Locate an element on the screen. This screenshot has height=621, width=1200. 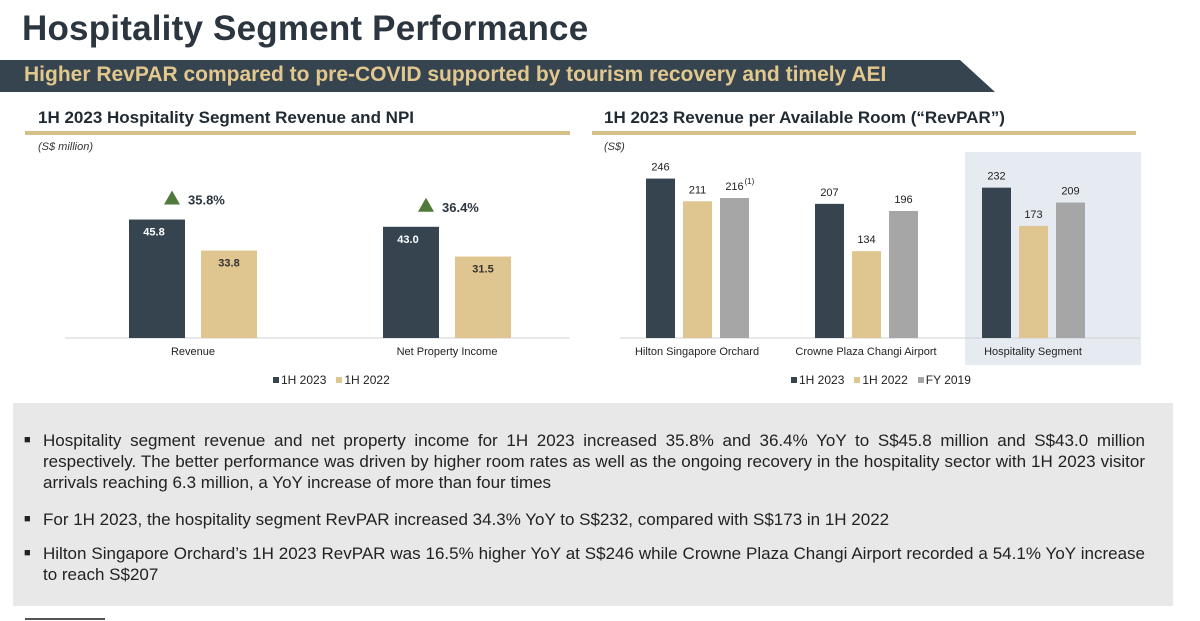
right-chart-legend: 1H 2023 1H 2022 FY 2019 is located at coordinates (881, 380).